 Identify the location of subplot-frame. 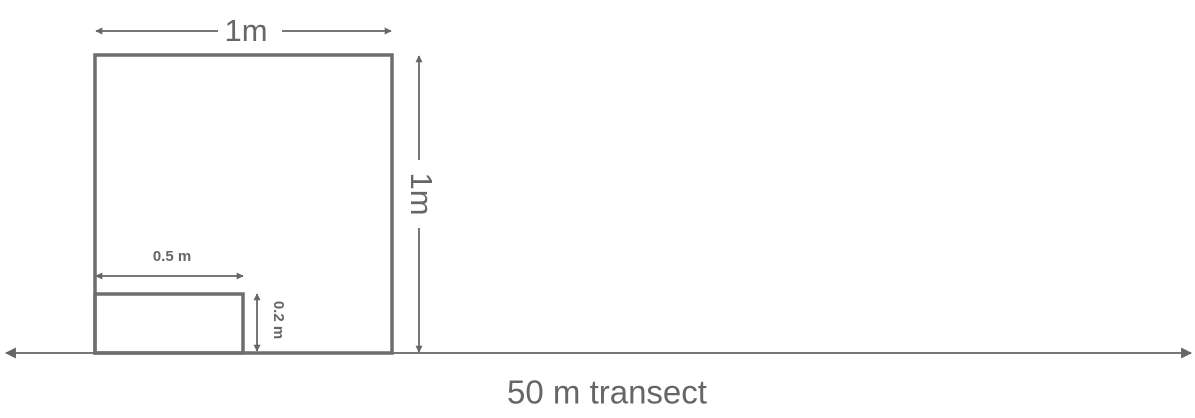
(169, 323).